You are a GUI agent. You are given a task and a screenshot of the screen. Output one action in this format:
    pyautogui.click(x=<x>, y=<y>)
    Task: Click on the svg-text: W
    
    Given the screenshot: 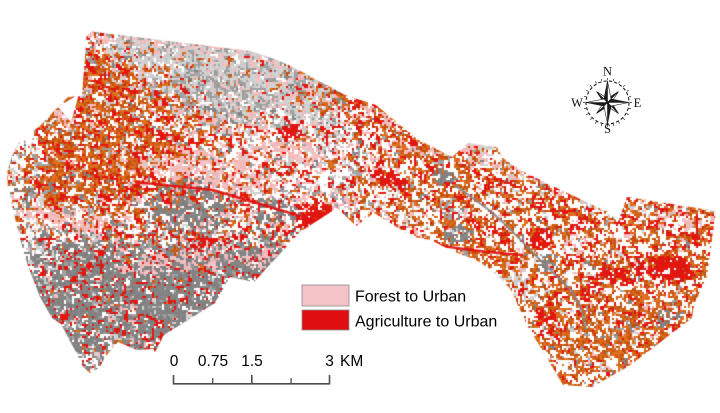 What is the action you would take?
    pyautogui.click(x=577, y=103)
    